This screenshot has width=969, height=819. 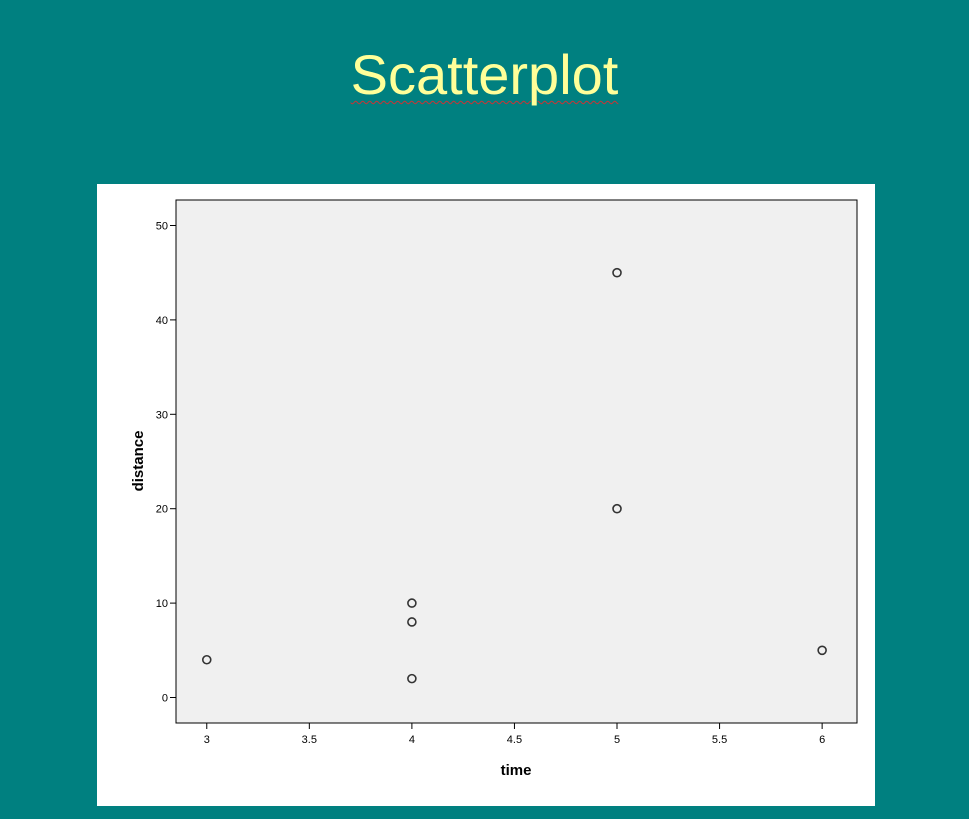 What do you see at coordinates (162, 604) in the screenshot?
I see `y-tick-label: 10` at bounding box center [162, 604].